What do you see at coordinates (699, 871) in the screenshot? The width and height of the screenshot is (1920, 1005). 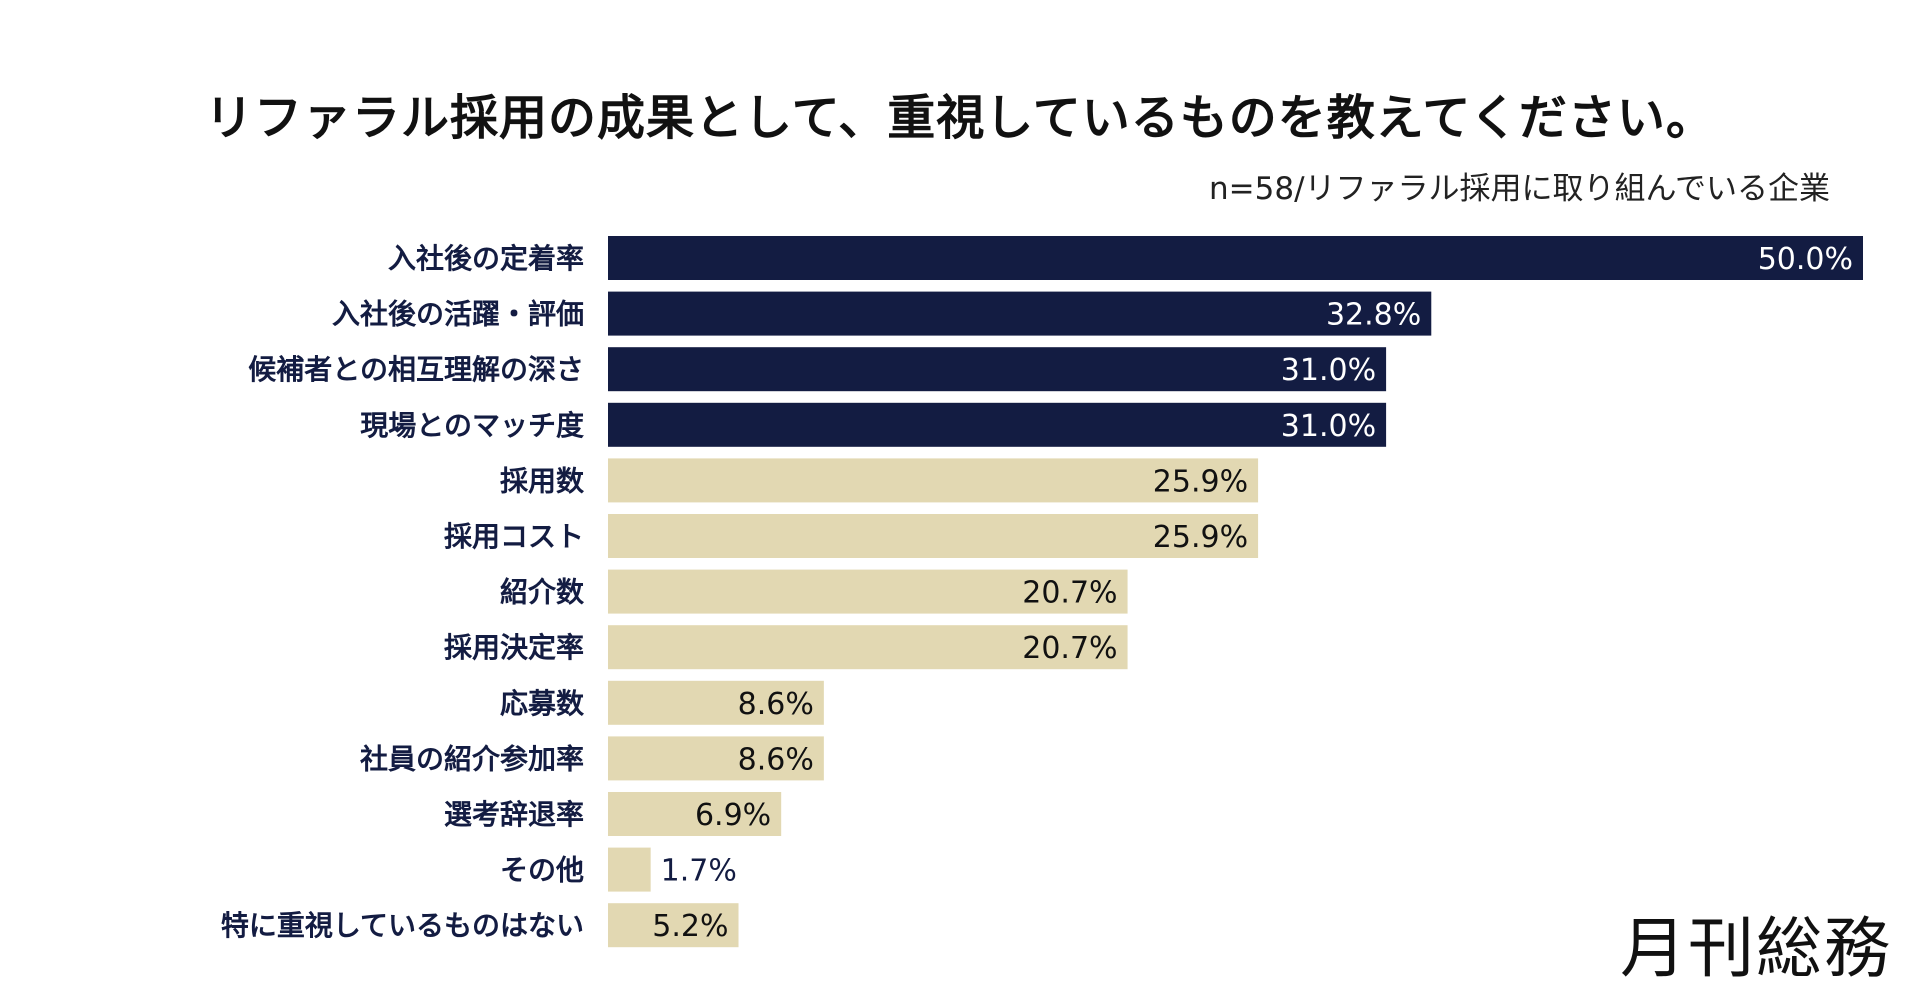 I see `value-label: 1.7%` at bounding box center [699, 871].